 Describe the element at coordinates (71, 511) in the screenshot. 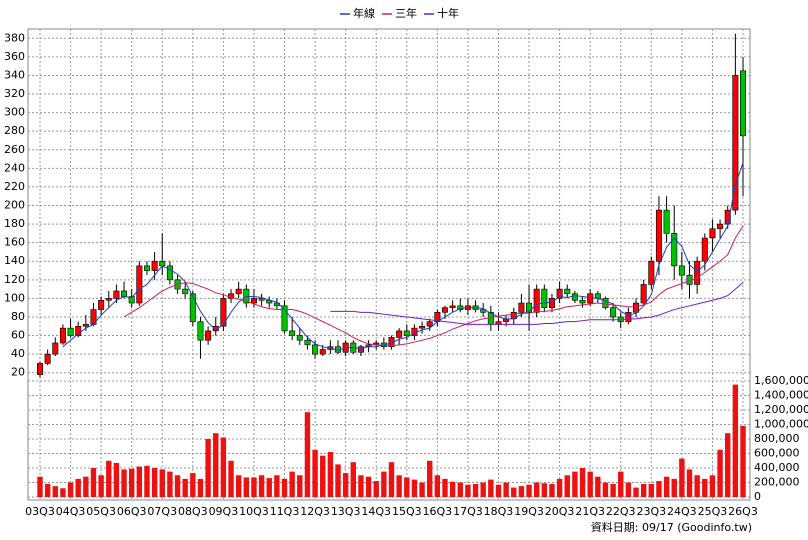

I see `x-tick-label: 04Q3` at that location.